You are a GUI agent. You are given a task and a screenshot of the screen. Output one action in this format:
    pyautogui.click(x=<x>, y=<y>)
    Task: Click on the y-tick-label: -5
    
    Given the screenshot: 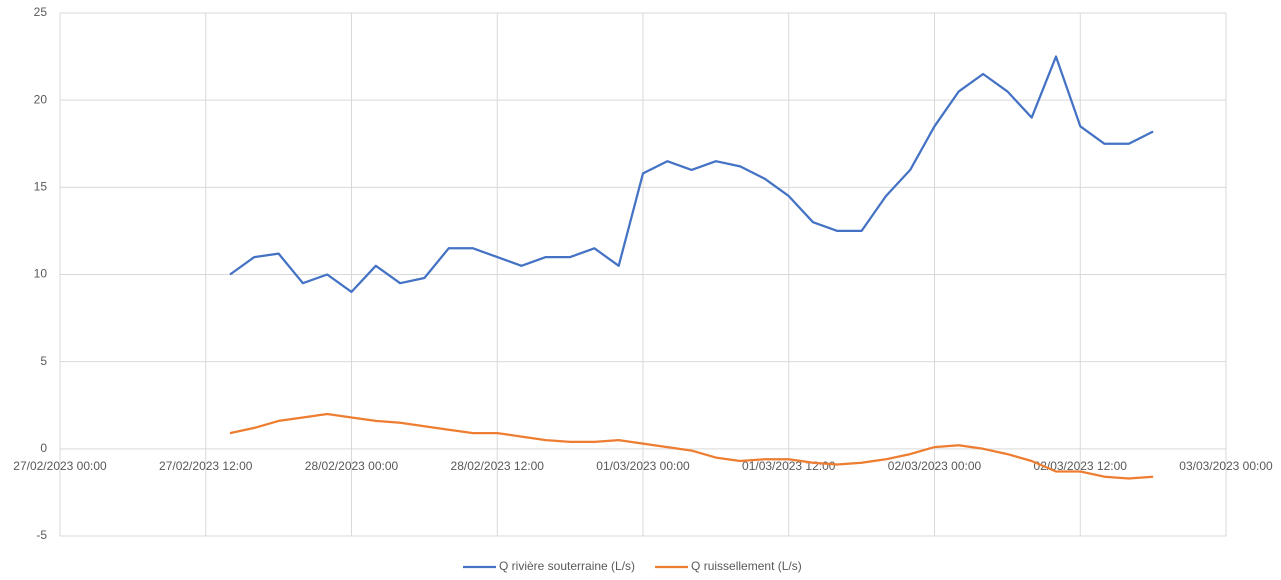 What is the action you would take?
    pyautogui.click(x=41, y=535)
    